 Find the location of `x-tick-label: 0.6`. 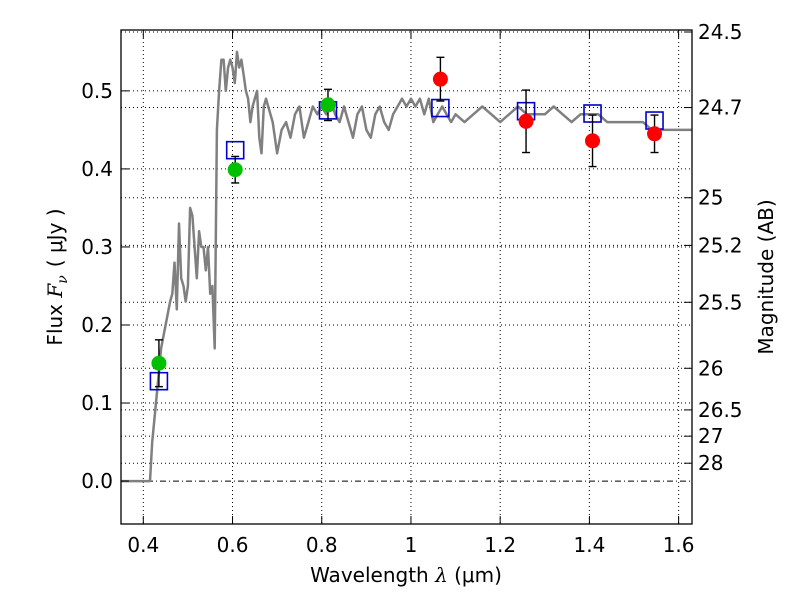

x-tick-label: 0.6 is located at coordinates (233, 545).